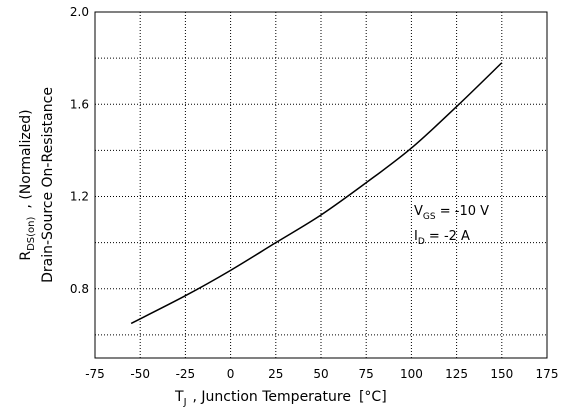 This screenshot has width=578, height=418. Describe the element at coordinates (179, 397) in the screenshot. I see `x-axis-label-main: T` at that location.